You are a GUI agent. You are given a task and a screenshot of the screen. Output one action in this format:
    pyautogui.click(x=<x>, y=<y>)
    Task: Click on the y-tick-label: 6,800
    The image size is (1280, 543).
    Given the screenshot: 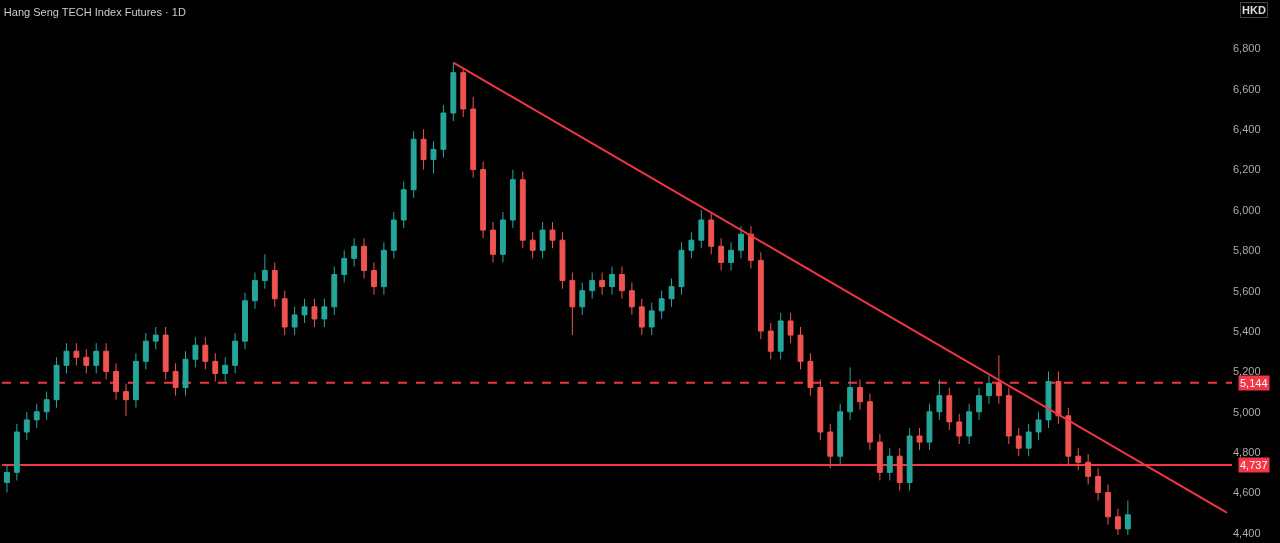 What is the action you would take?
    pyautogui.click(x=1247, y=48)
    